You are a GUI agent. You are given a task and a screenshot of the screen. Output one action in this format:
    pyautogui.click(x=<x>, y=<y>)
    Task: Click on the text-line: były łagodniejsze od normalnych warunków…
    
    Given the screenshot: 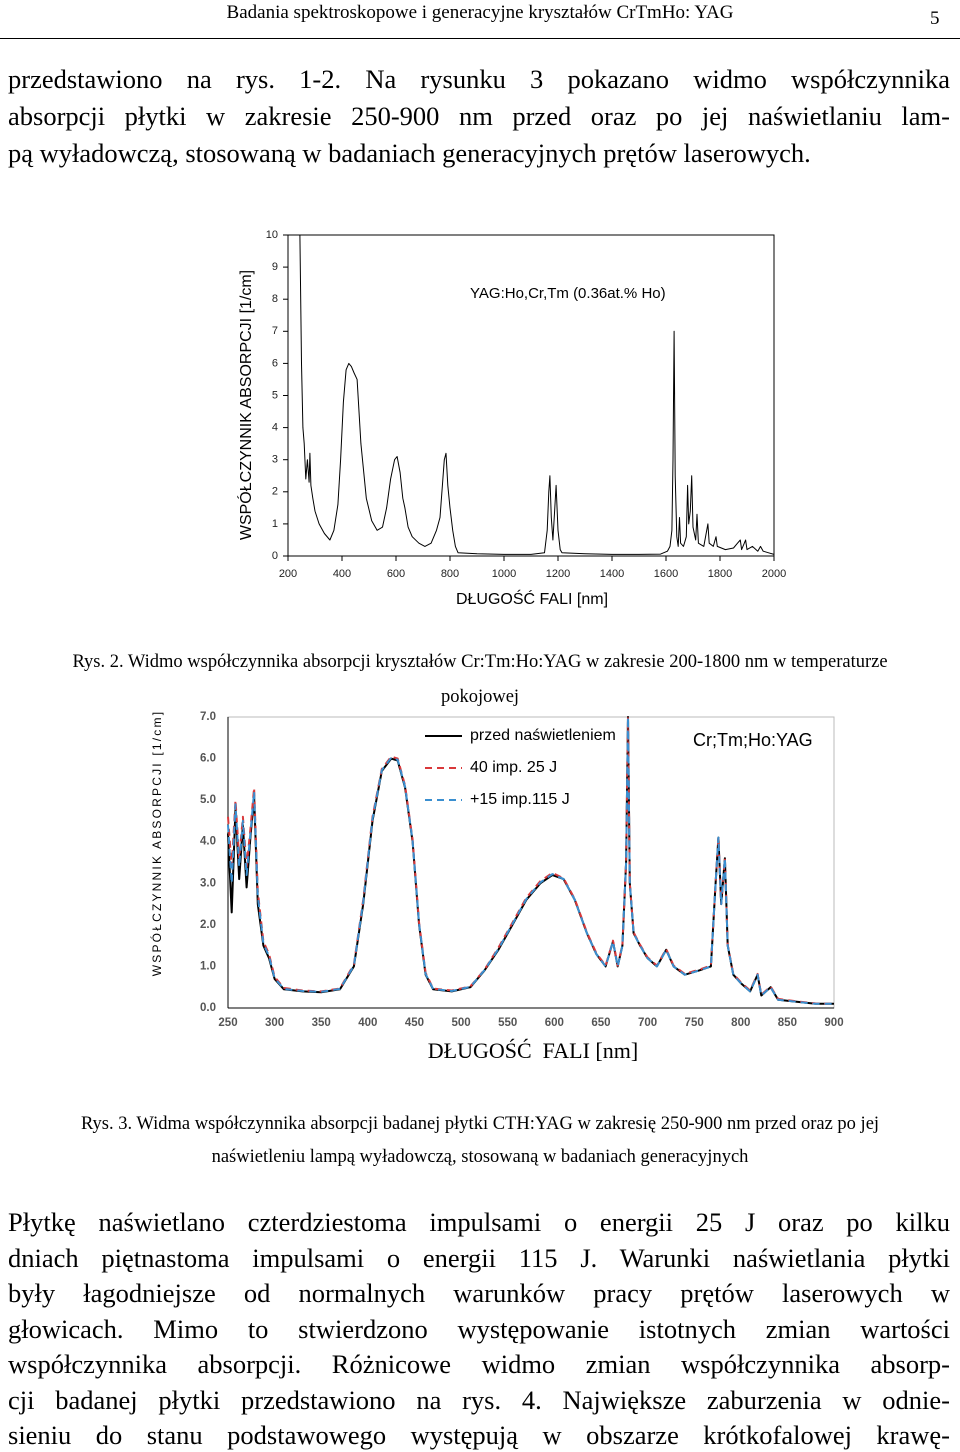 What is the action you would take?
    pyautogui.click(x=479, y=1293)
    